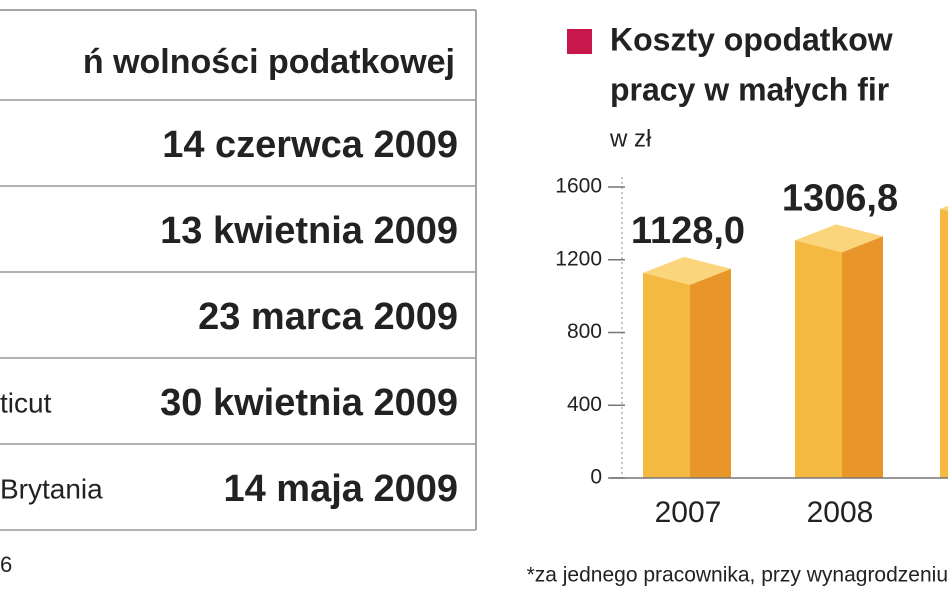  Describe the element at coordinates (579, 41) in the screenshot. I see `legend-square` at that location.